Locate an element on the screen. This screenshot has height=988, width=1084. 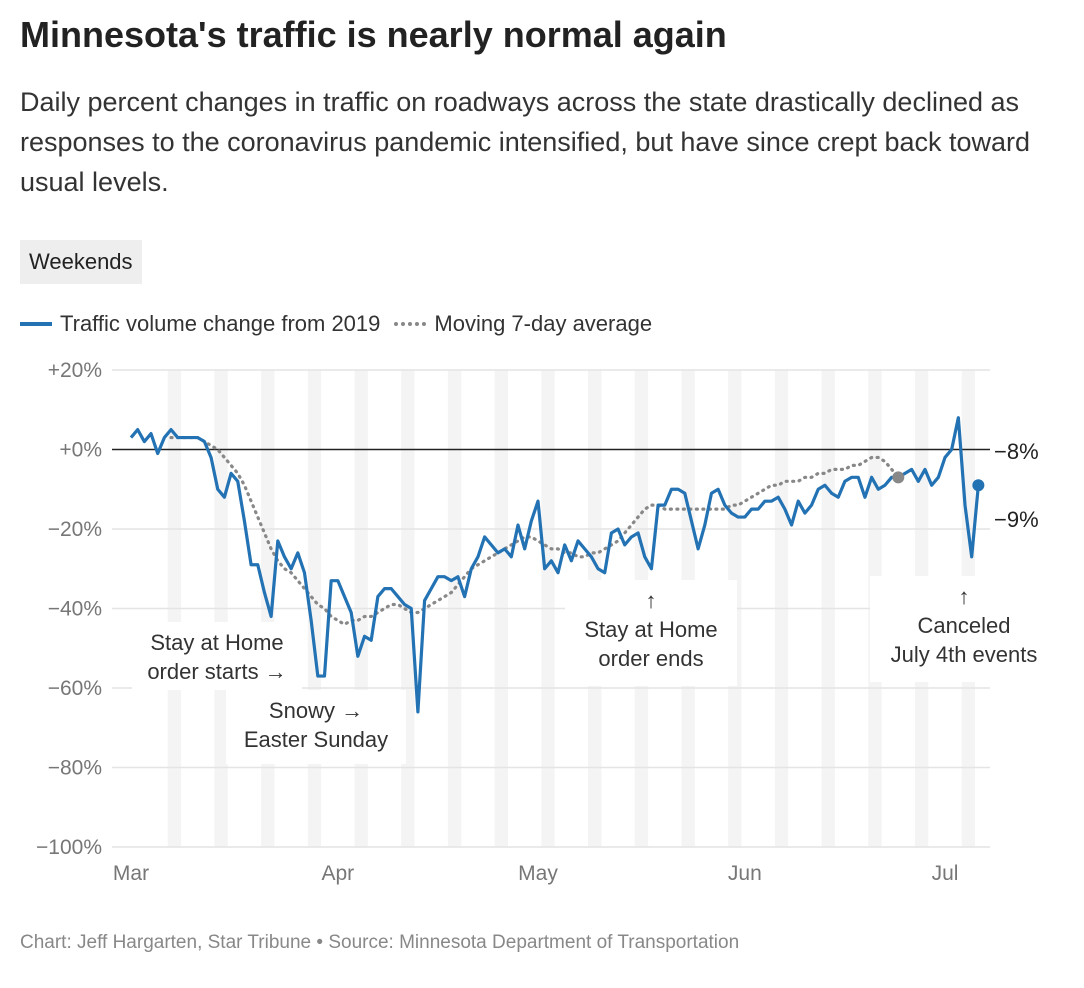
legend-item-traffic: Traffic volume change from 2019 is located at coordinates (200, 324).